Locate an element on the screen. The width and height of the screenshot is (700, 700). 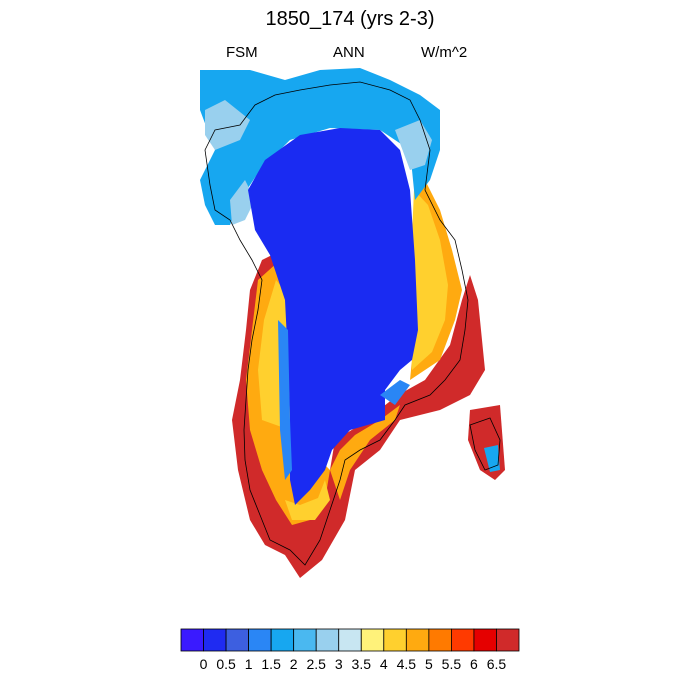
colorbar-tick-label: 5 is located at coordinates (429, 664).